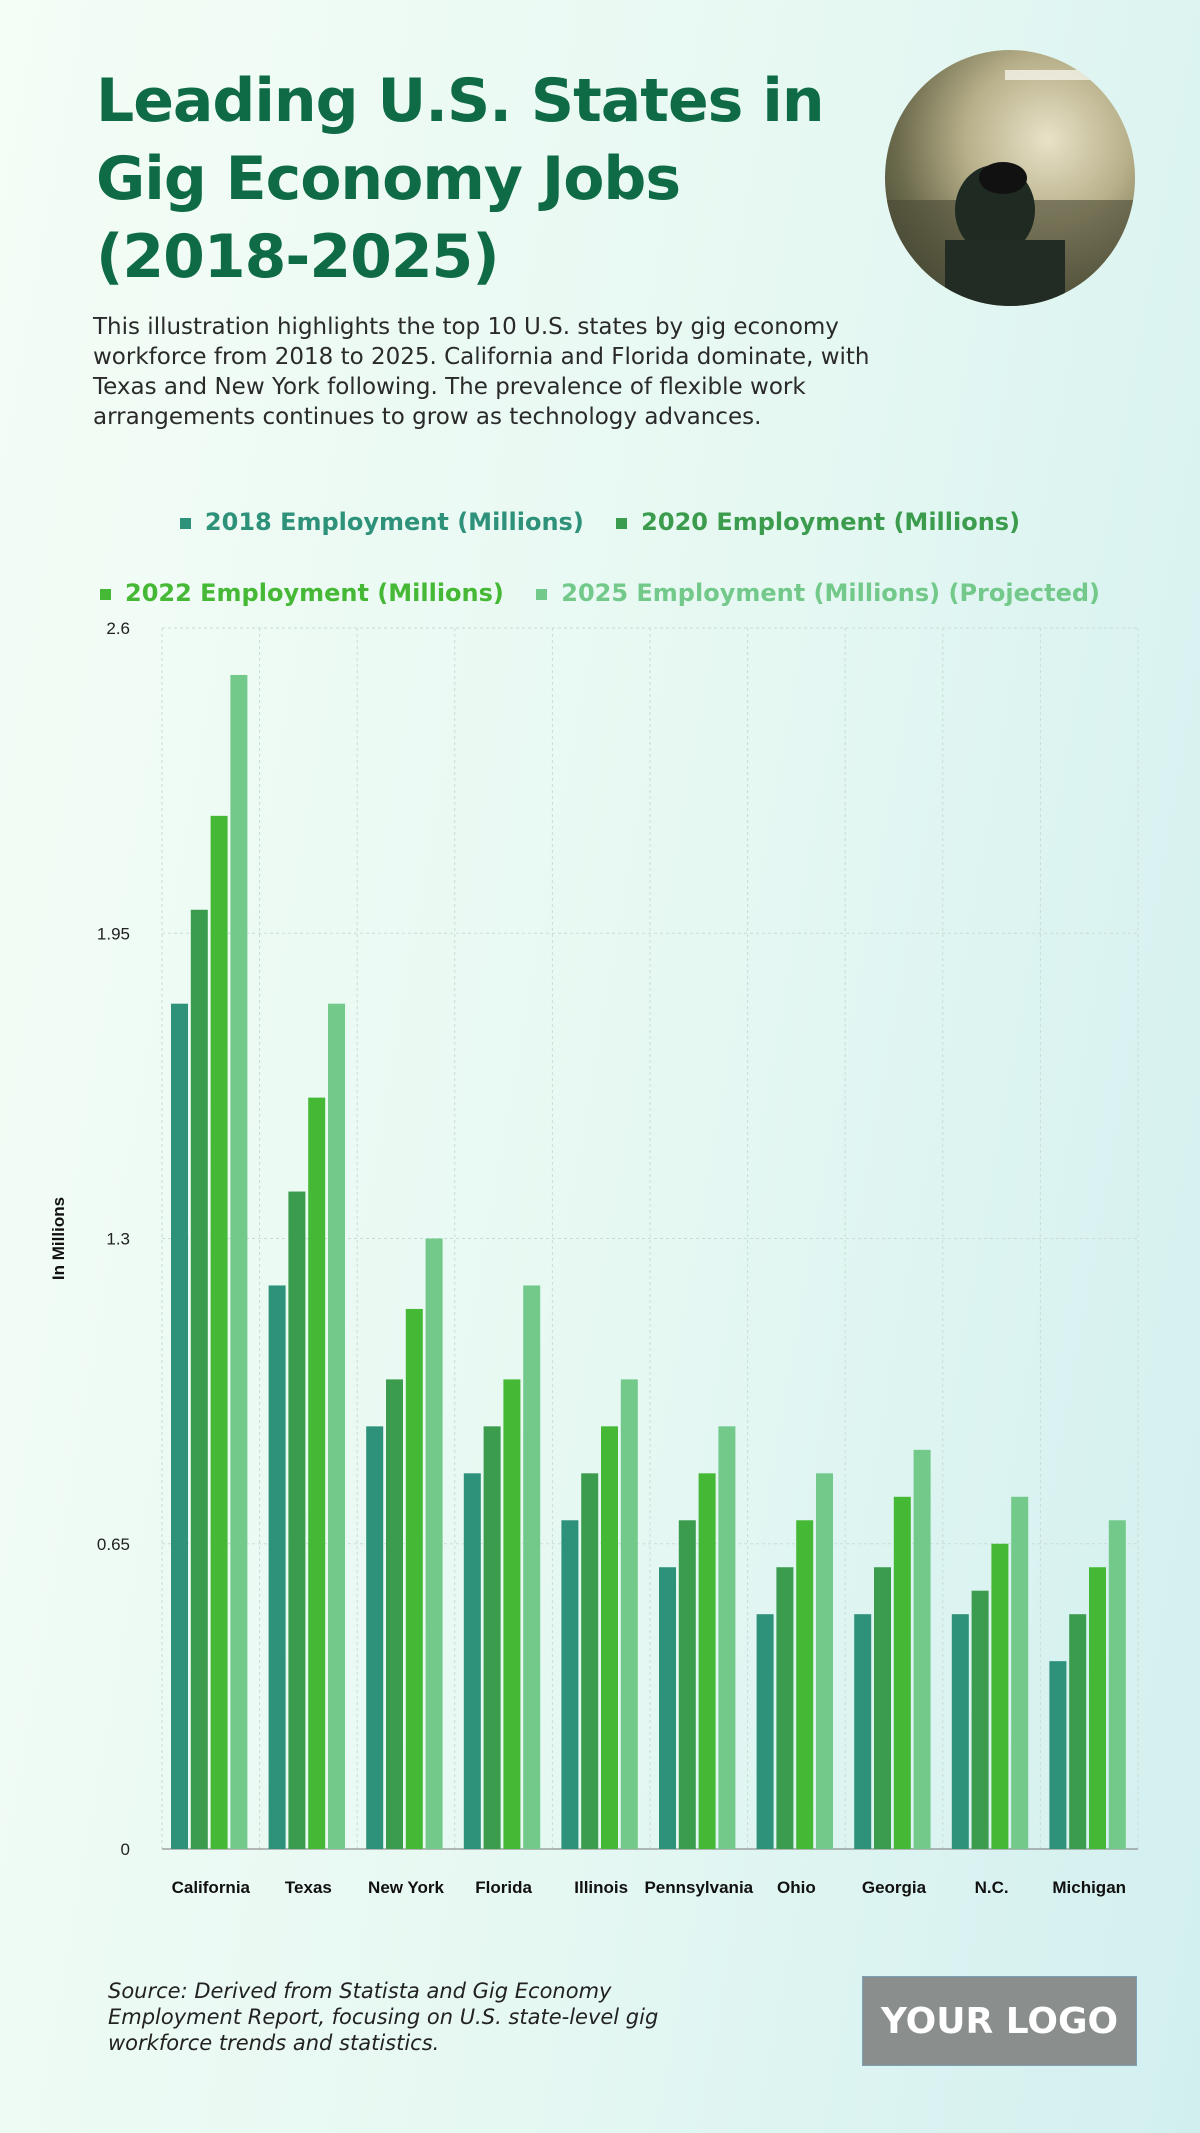 This screenshot has height=2133, width=1200. What do you see at coordinates (629, 1614) in the screenshot?
I see `bar-illinois-2025` at bounding box center [629, 1614].